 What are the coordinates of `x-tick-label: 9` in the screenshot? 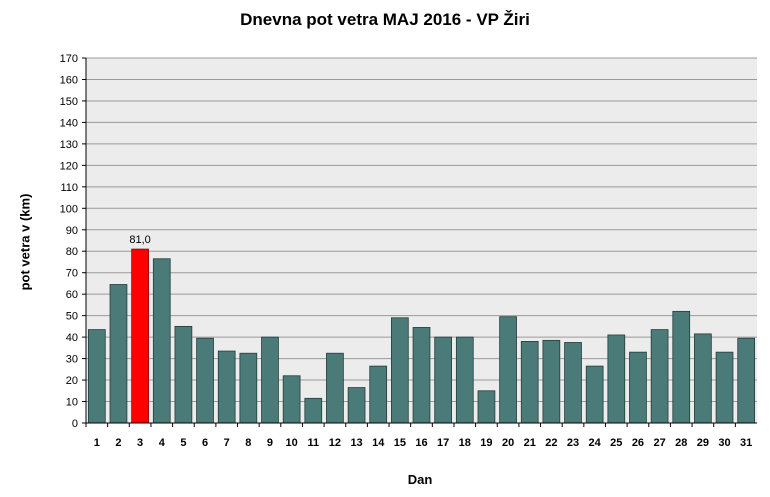 It's located at (270, 443).